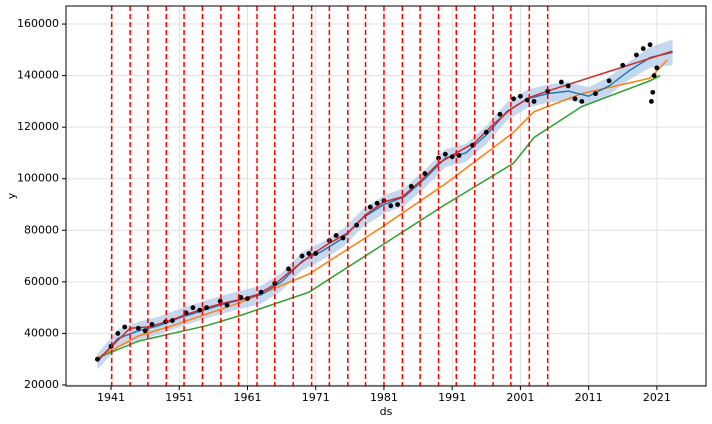 This screenshot has height=424, width=712. I want to click on x-tick-label: 1971, so click(316, 397).